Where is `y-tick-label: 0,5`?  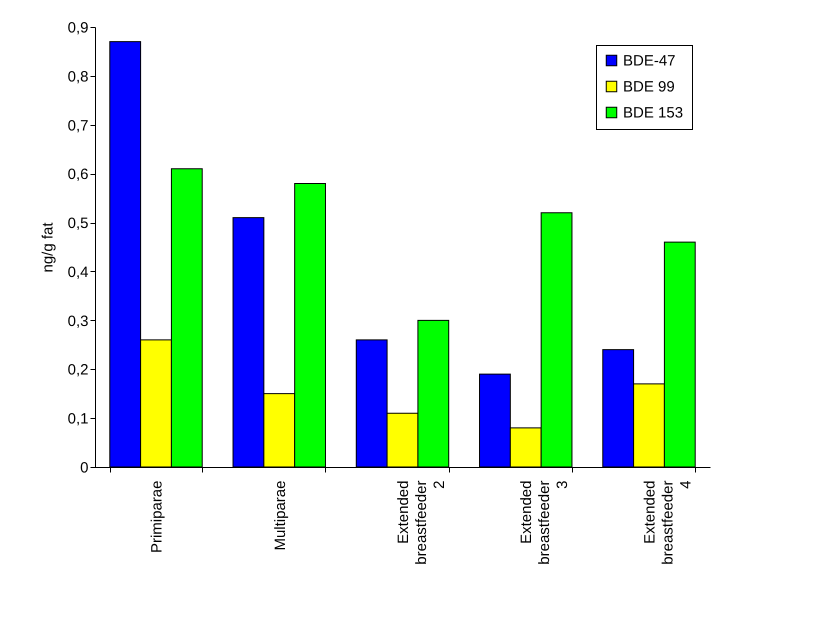 y-tick-label: 0,5 is located at coordinates (78, 223).